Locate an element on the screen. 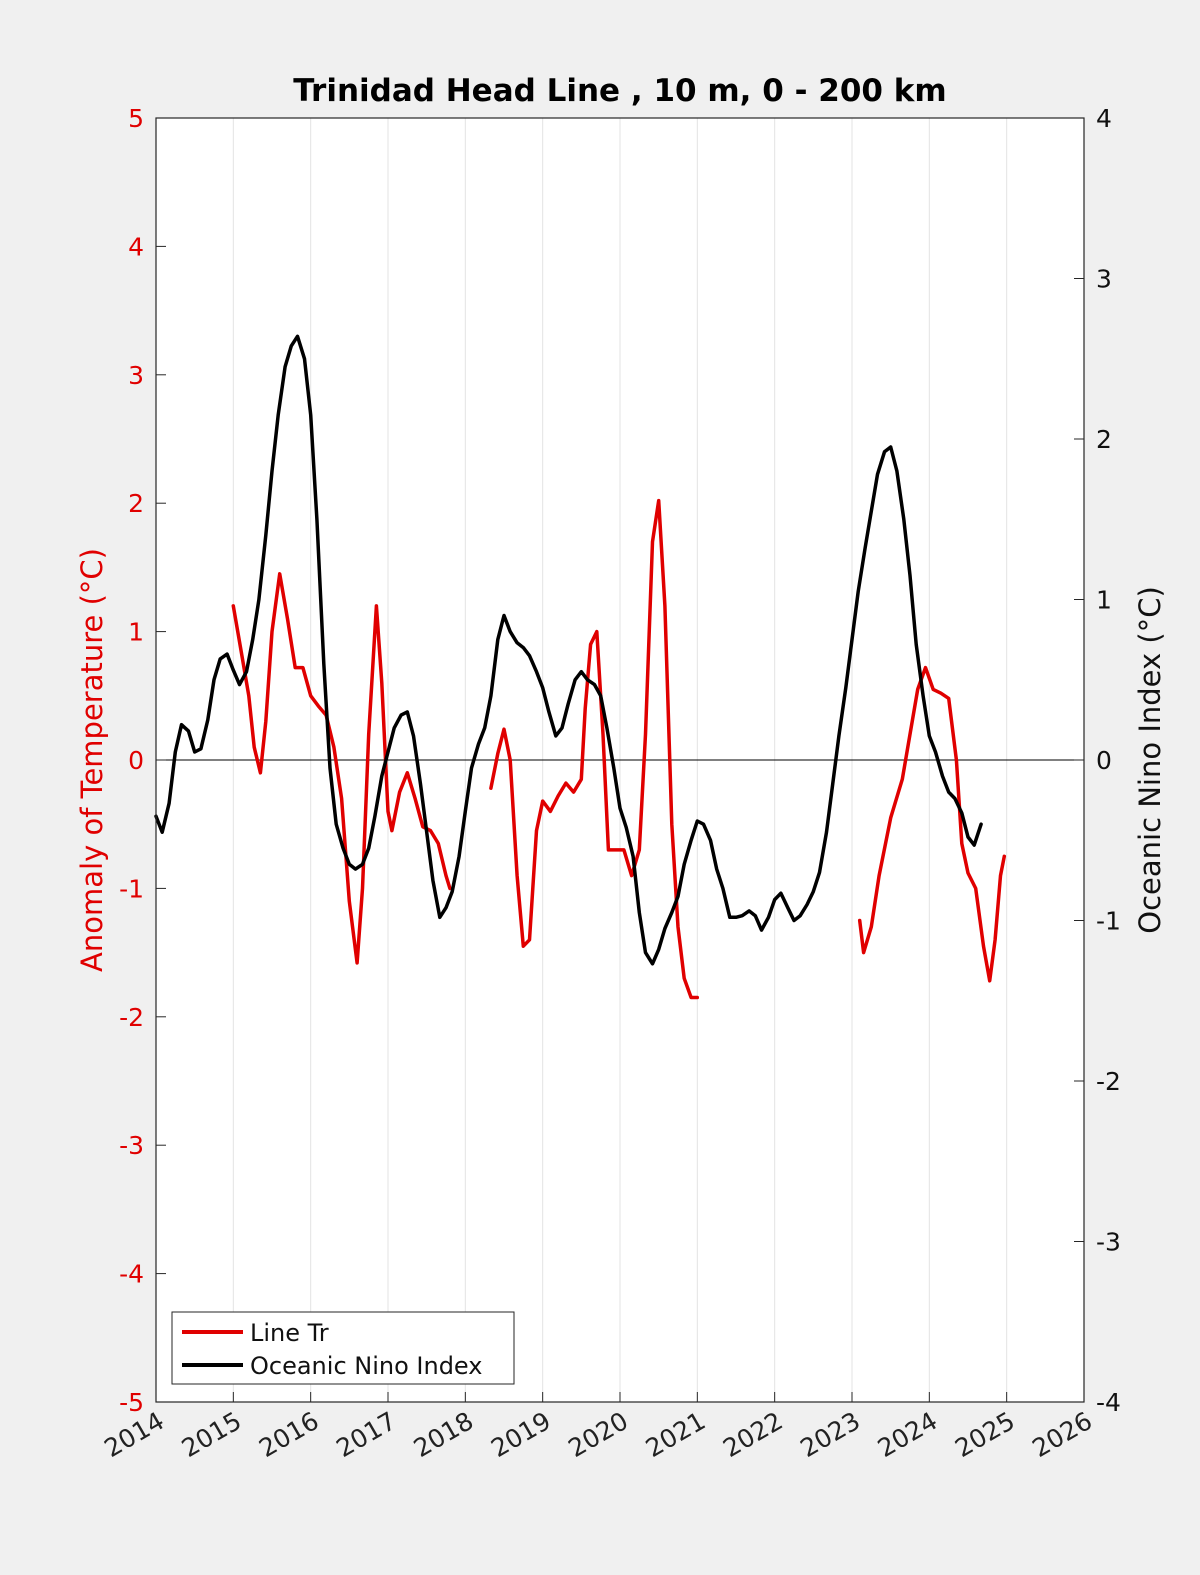 Image resolution: width=1200 pixels, height=1575 pixels. chart-title: Trinidad Head Line , 10 m, 0 - 200 km is located at coordinates (619, 91).